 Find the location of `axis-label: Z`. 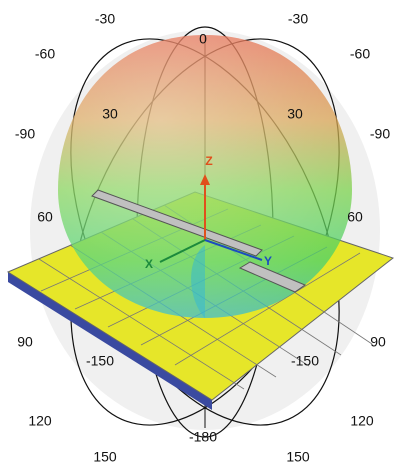

axis-label: Z is located at coordinates (208, 161).